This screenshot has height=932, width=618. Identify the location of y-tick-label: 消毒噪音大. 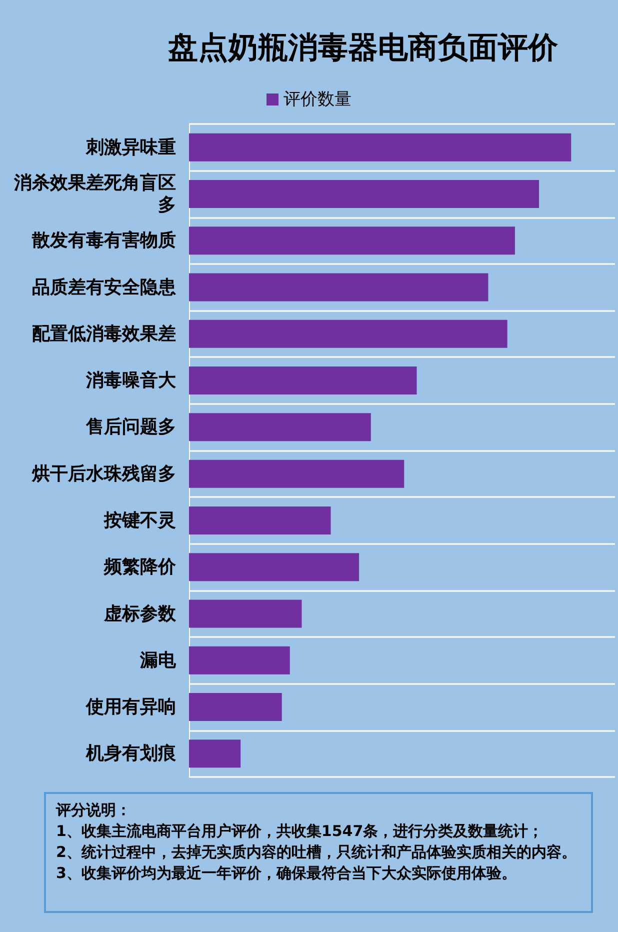
(131, 381).